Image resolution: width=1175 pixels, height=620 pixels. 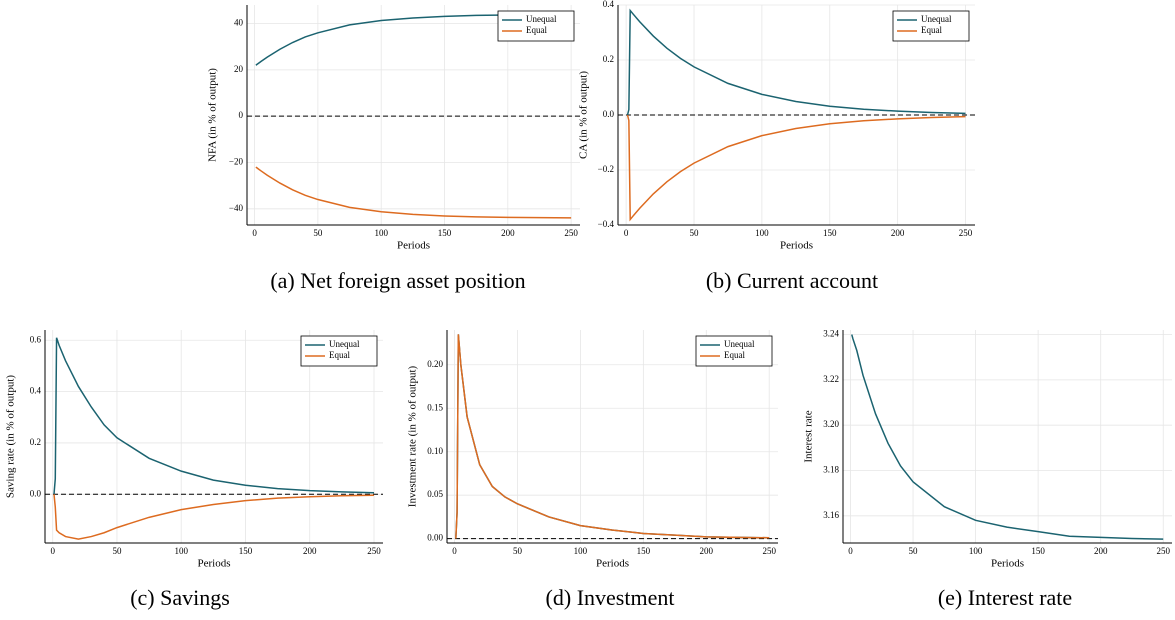 What do you see at coordinates (397, 280) in the screenshot?
I see `caption: (a) Net foreign asset position` at bounding box center [397, 280].